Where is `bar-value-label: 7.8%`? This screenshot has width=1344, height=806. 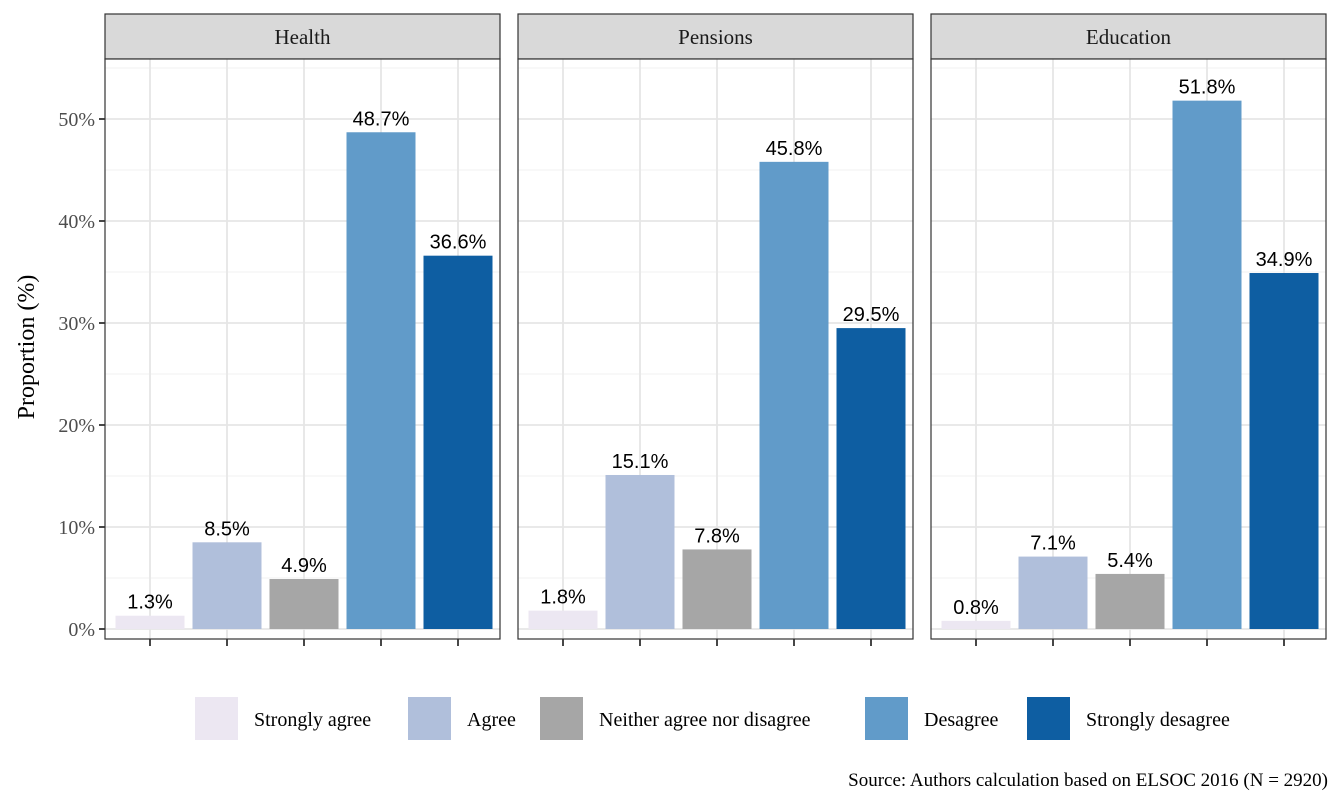
bar-value-label: 7.8% is located at coordinates (717, 536).